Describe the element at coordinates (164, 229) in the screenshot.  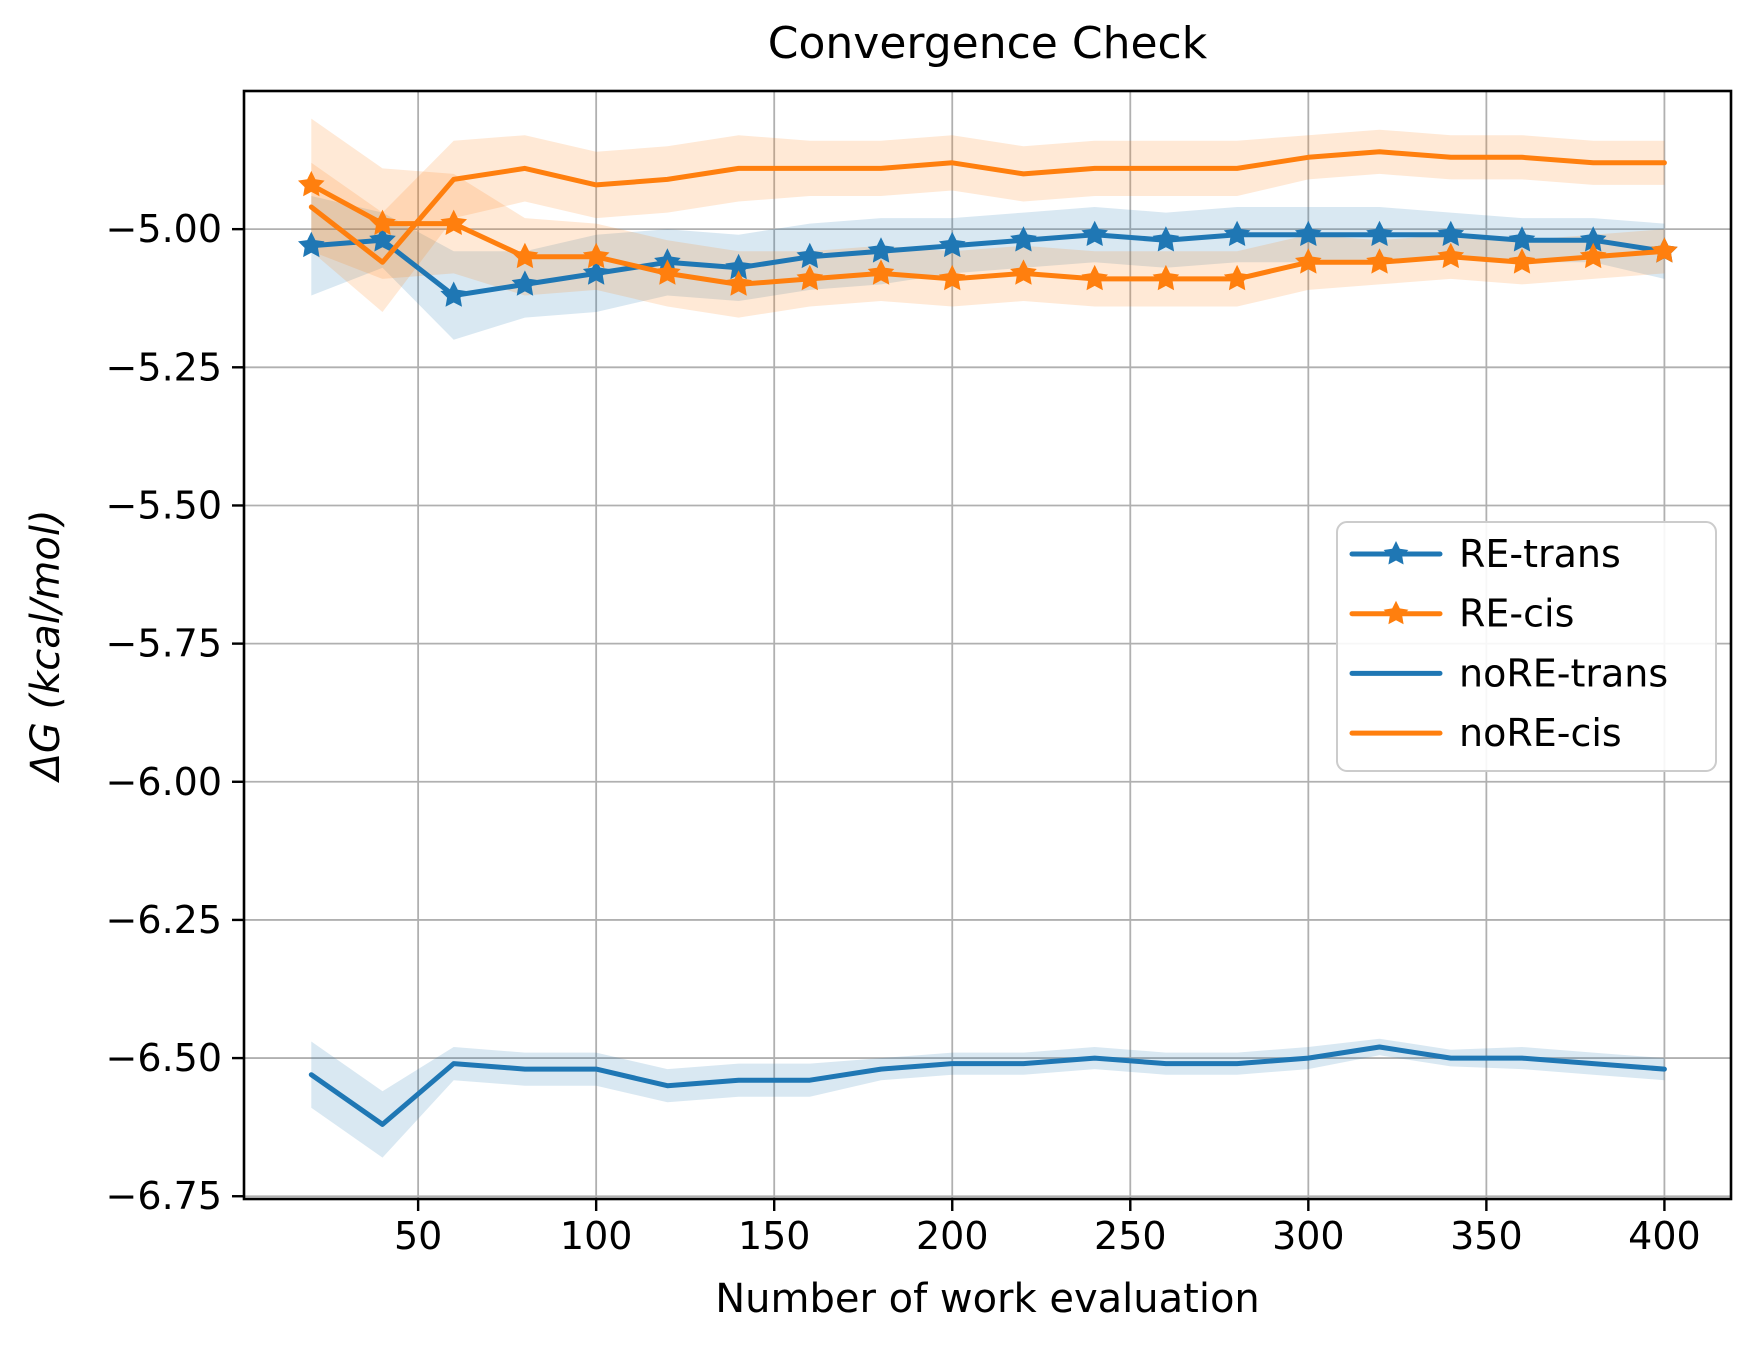
I see `y-tick-label: −5.00` at that location.